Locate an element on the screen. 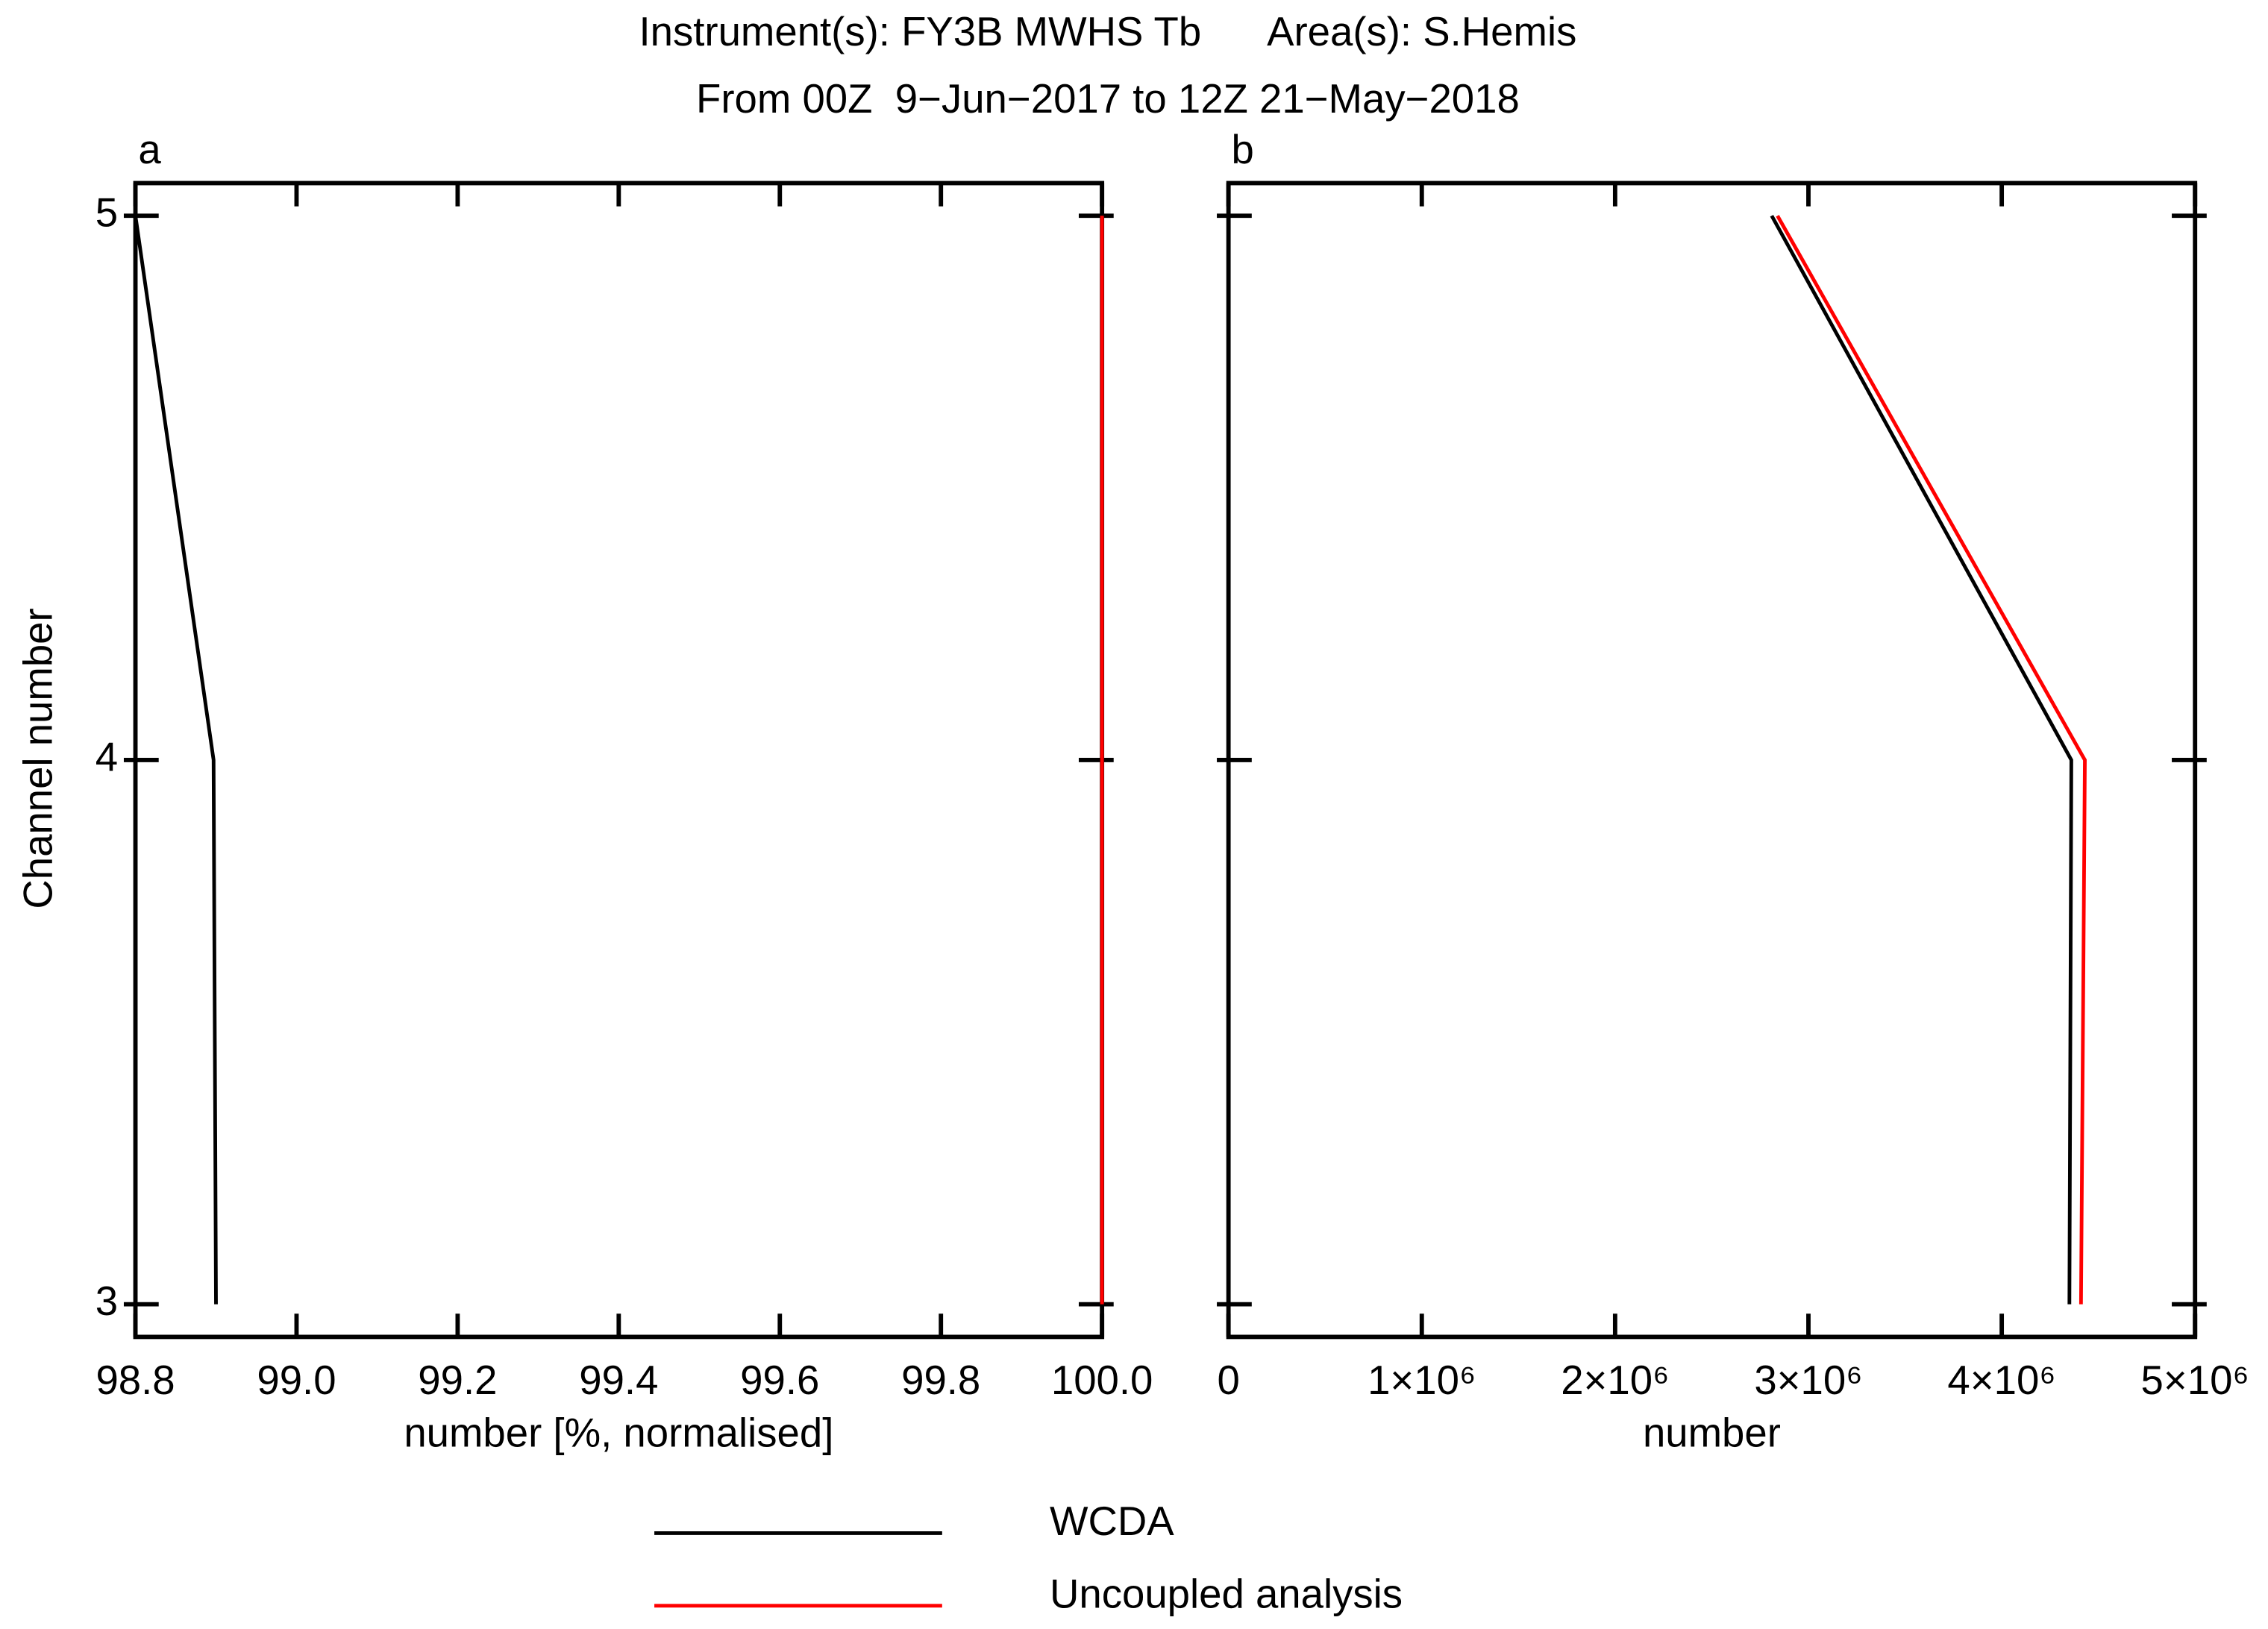 This screenshot has width=2268, height=1629. x-tick-label: 1×10⁶ is located at coordinates (1422, 1380).